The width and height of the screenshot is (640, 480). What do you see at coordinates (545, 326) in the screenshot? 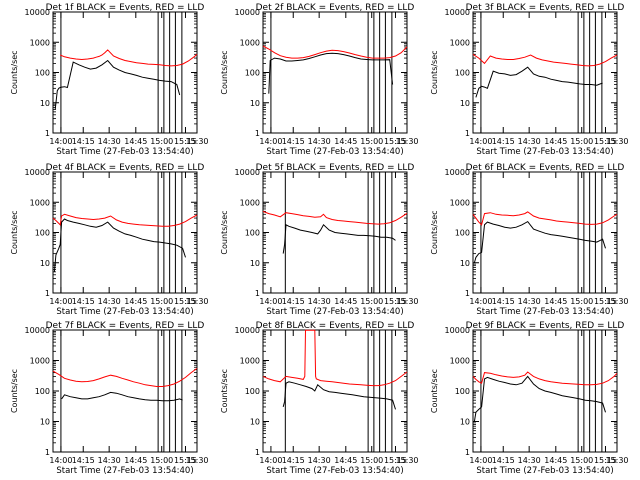
I see `chart-title: Det 9f BLACK = Events, RED = LLD` at bounding box center [545, 326].